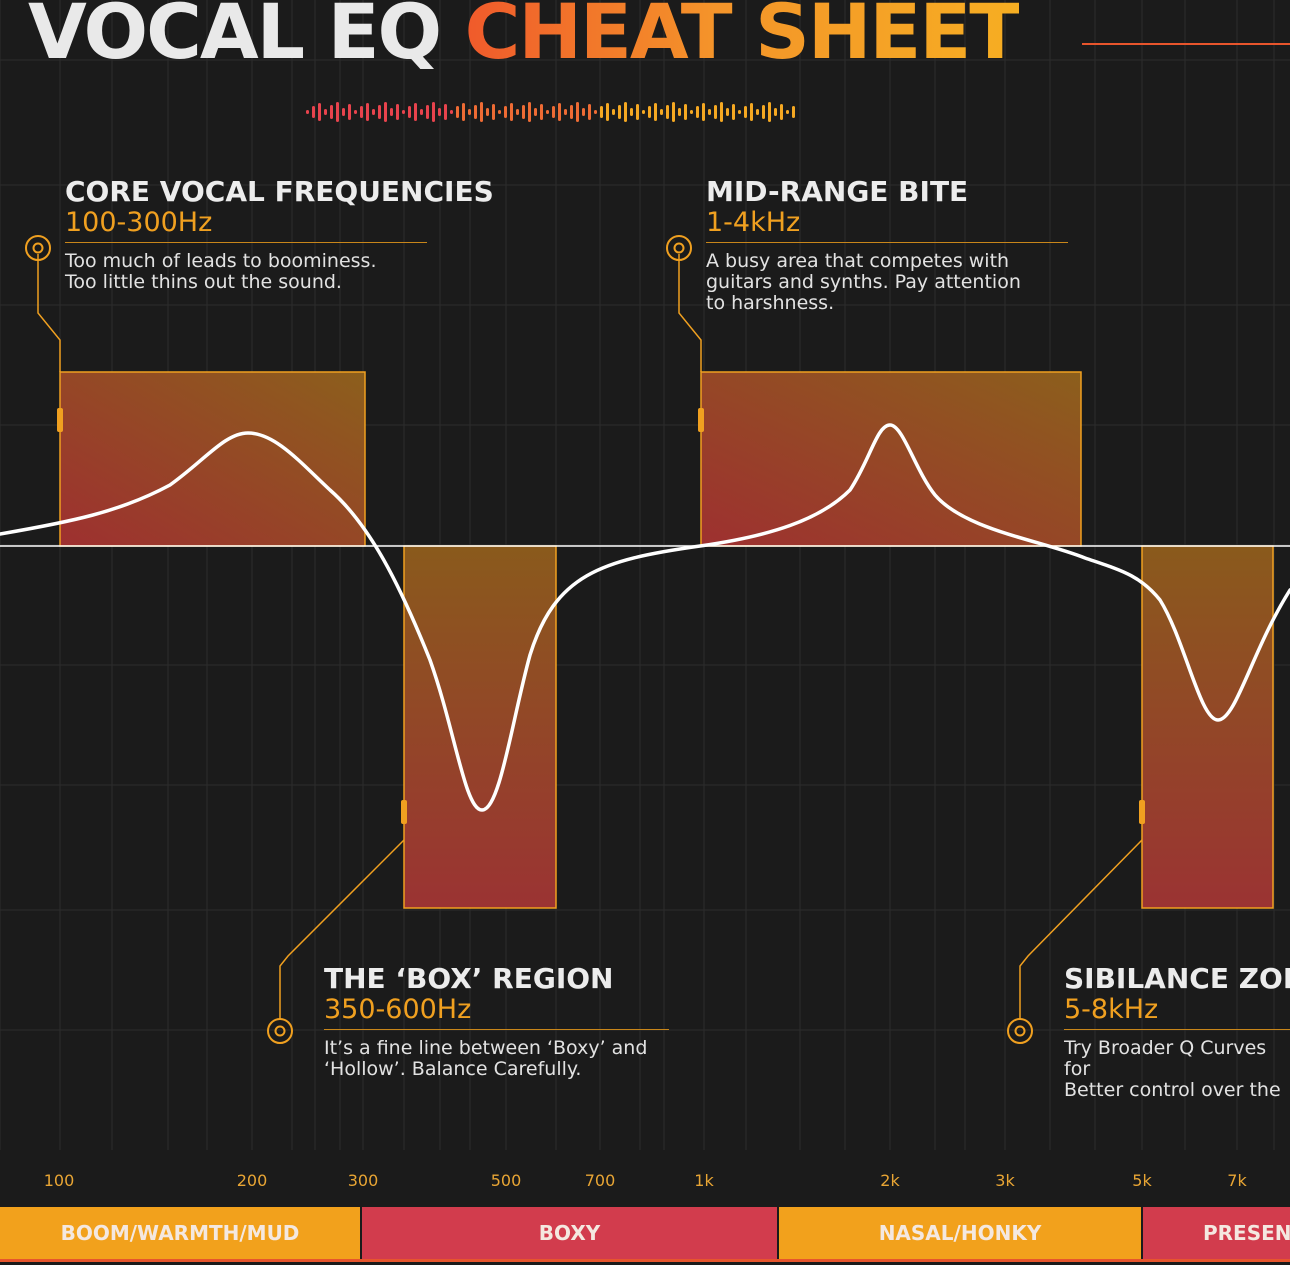  What do you see at coordinates (480, 727) in the screenshot?
I see `cut-zone-box` at bounding box center [480, 727].